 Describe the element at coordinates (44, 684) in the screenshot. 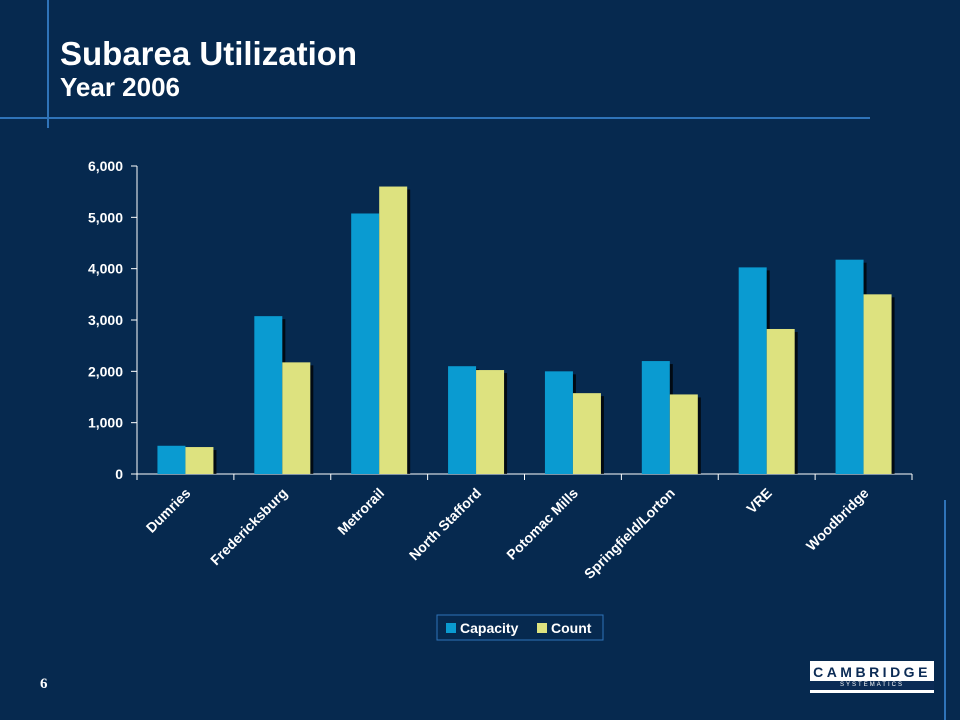

I see `page-number: 6` at that location.